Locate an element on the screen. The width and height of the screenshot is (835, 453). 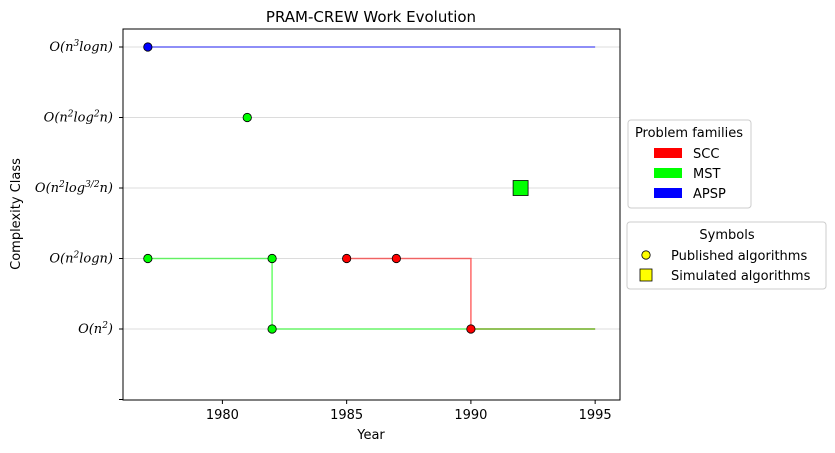
legend-swatch-apsp is located at coordinates (668, 193).